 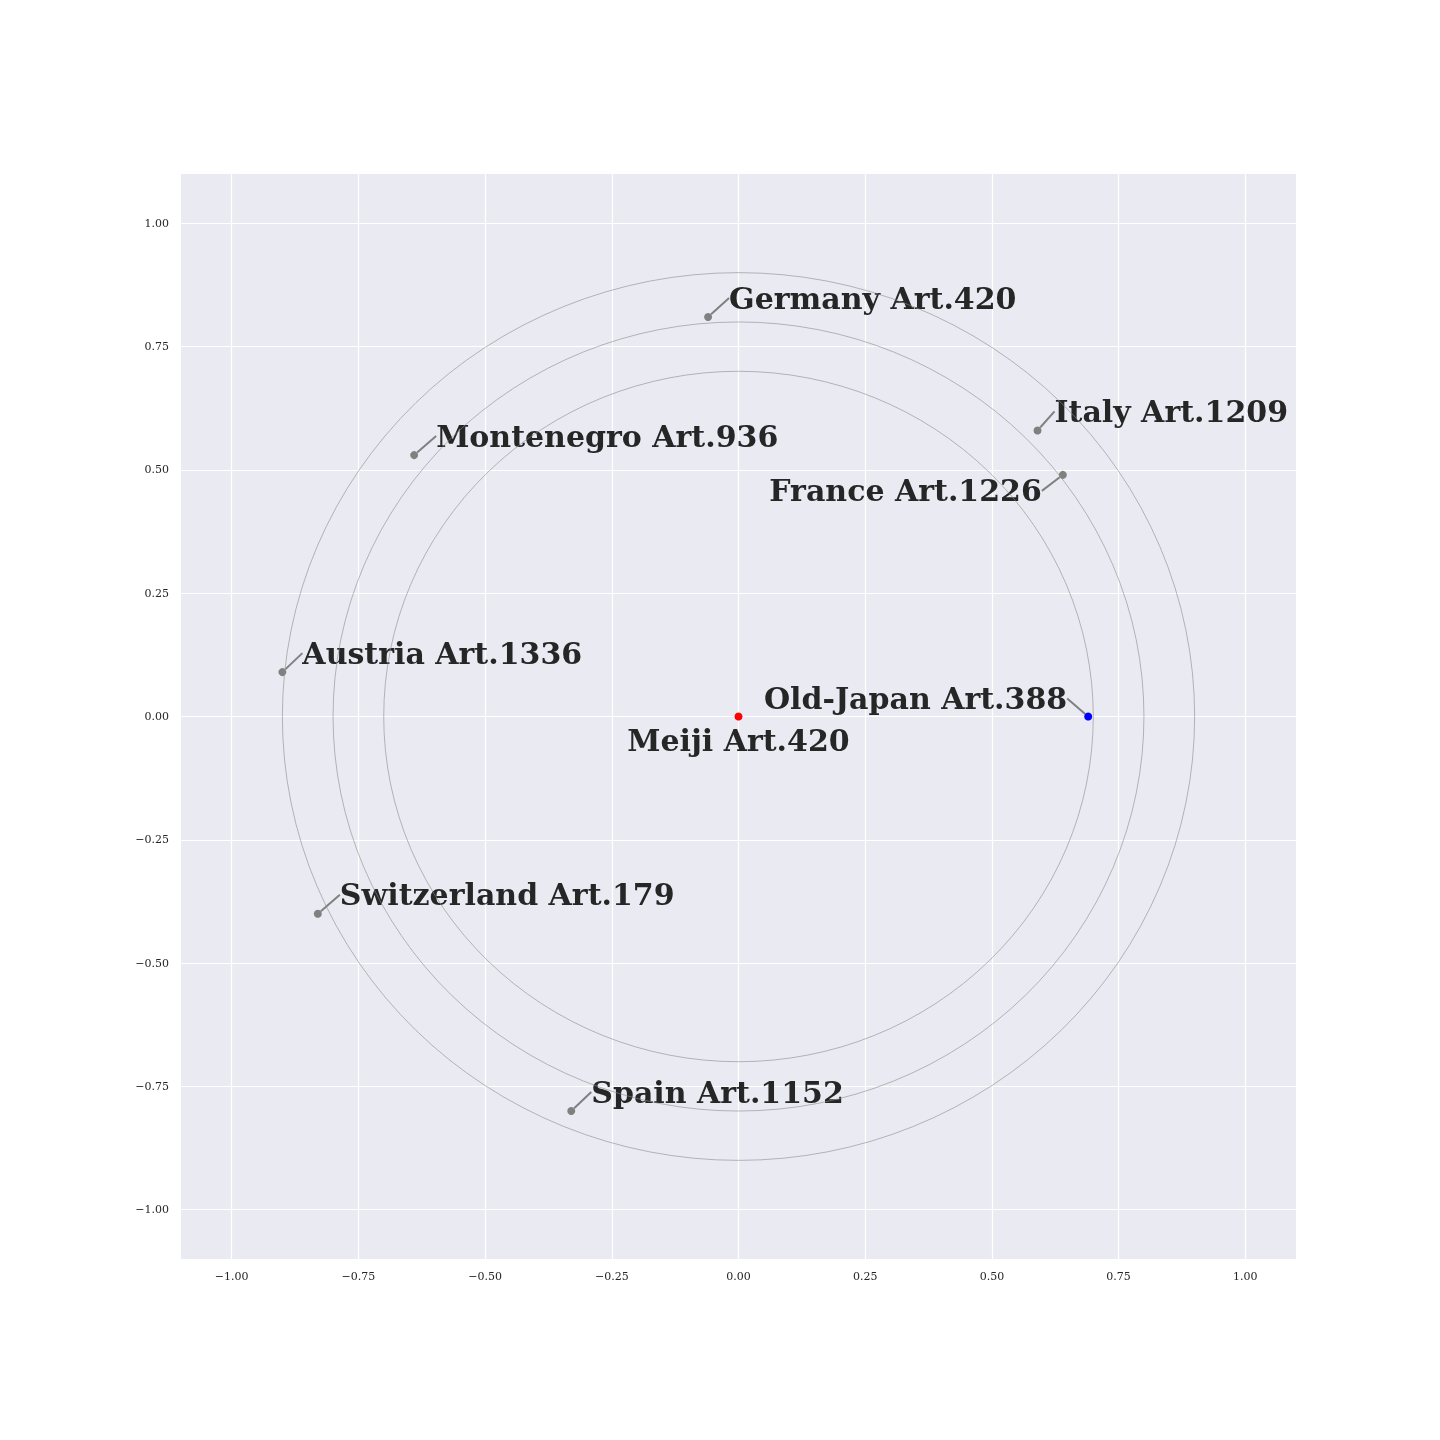 I want to click on x-tick-label: −0.75, so click(x=358, y=1276).